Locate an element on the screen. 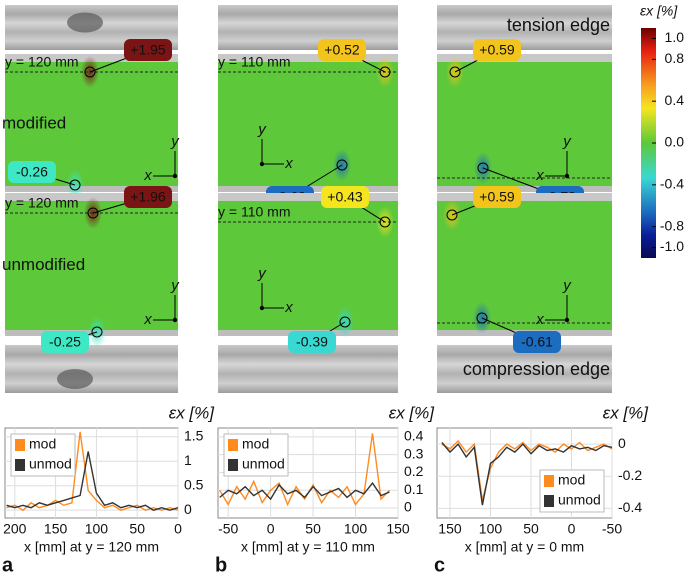 This screenshot has height=575, width=685. y-tick-label: 0.5 is located at coordinates (194, 484).